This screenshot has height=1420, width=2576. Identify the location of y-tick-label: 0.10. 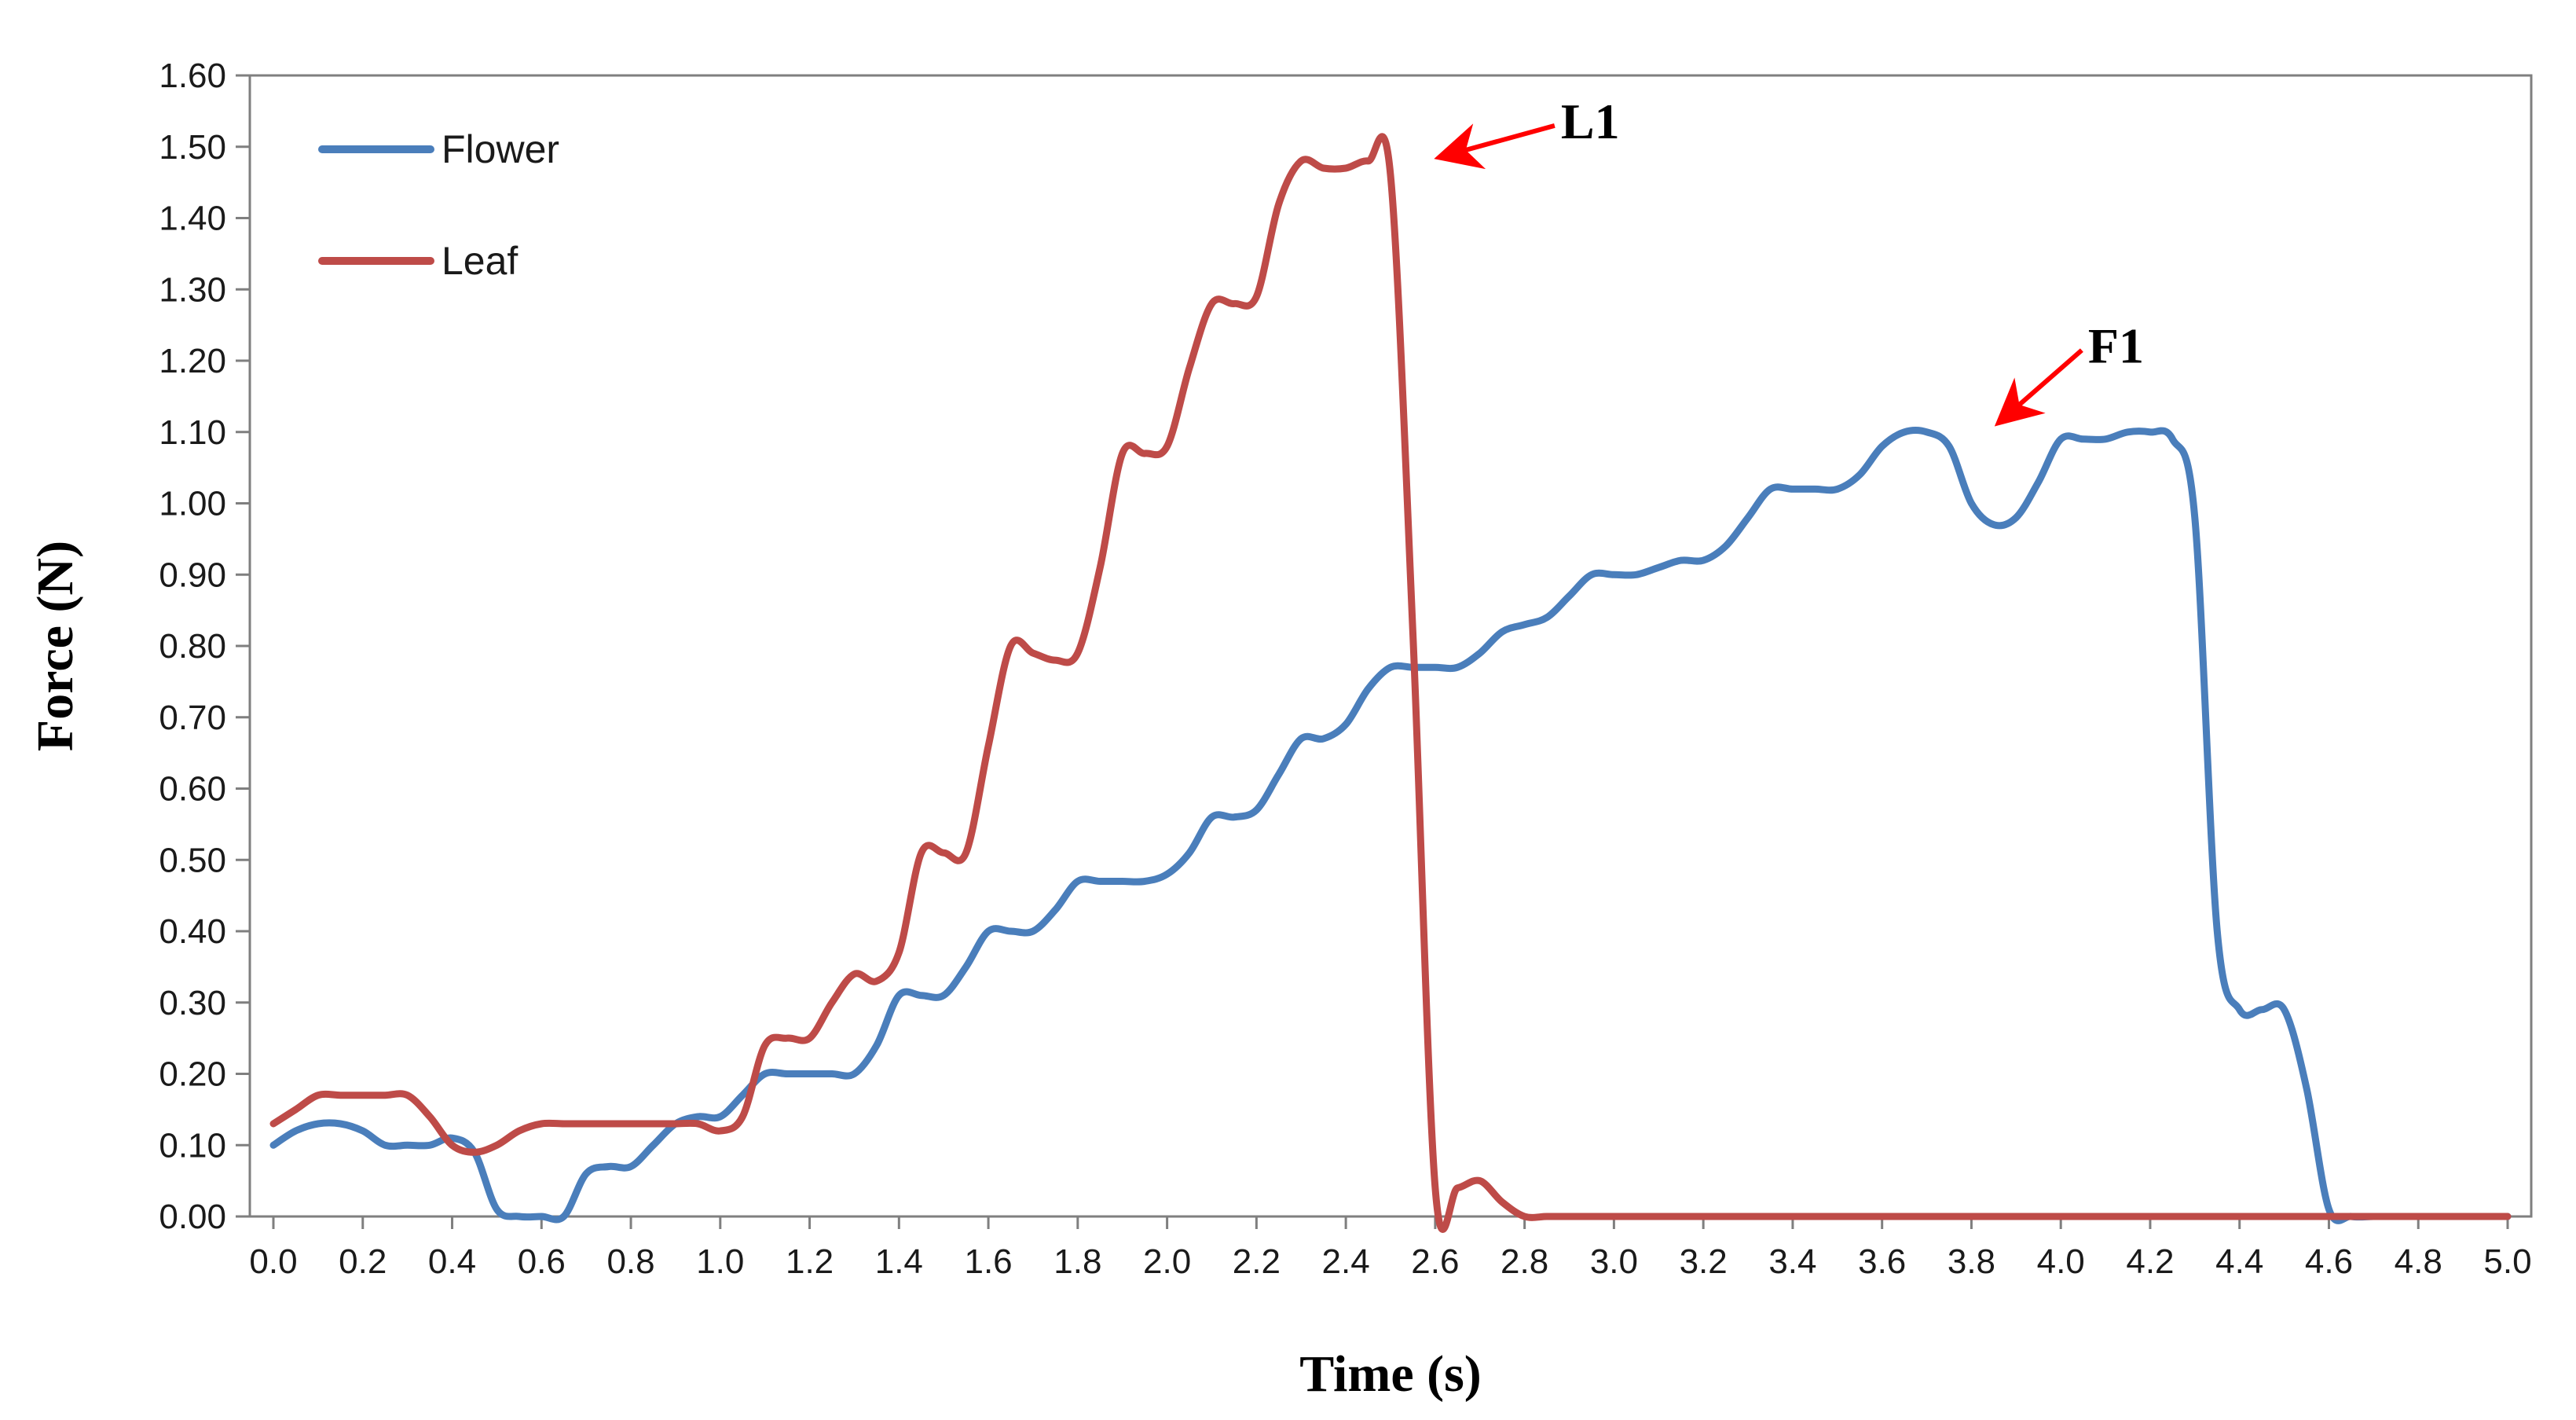
(192, 1145).